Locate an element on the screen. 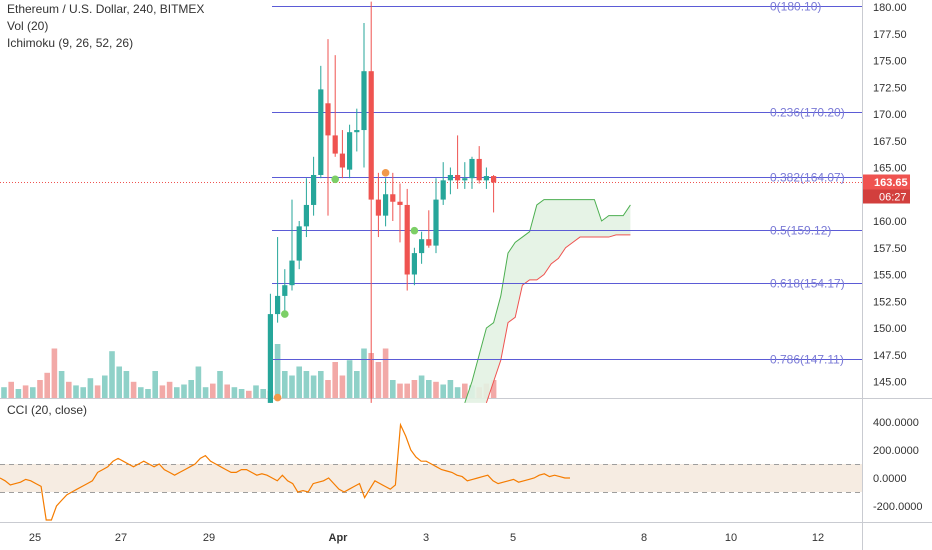 The width and height of the screenshot is (932, 550). cci-band is located at coordinates (431, 478).